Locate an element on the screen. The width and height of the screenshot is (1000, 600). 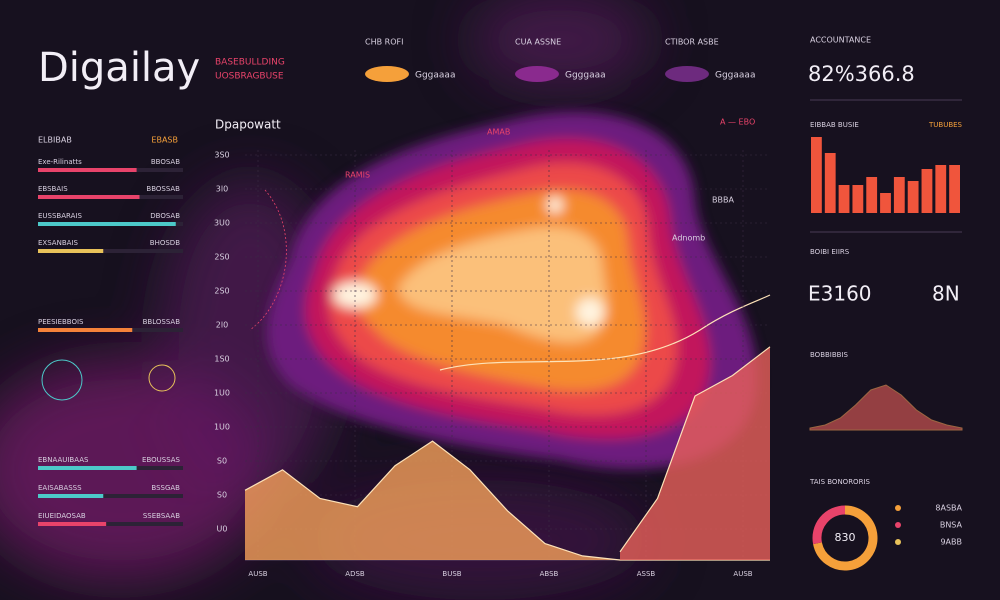
subtitle: UOSBRAGBUSE is located at coordinates (249, 77).